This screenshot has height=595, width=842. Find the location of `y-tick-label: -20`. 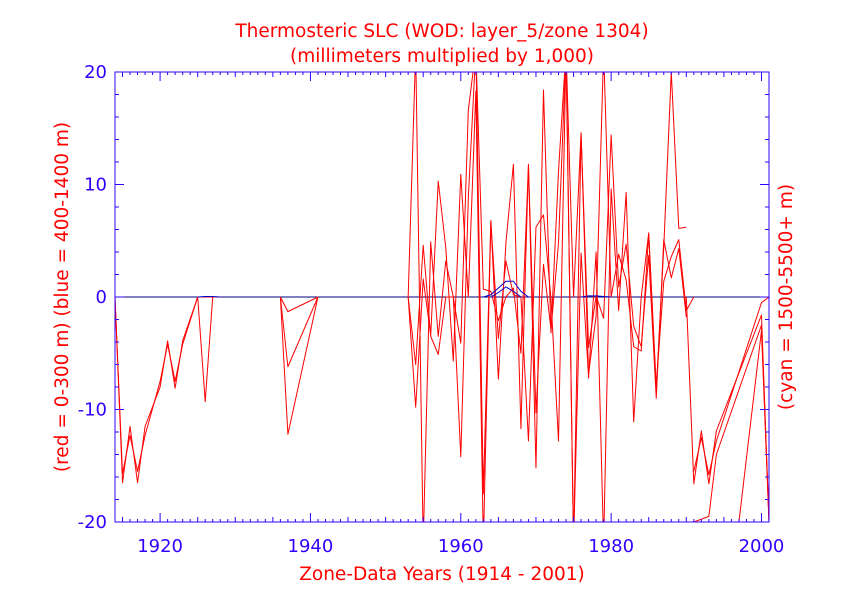

y-tick-label: -20 is located at coordinates (92, 522).